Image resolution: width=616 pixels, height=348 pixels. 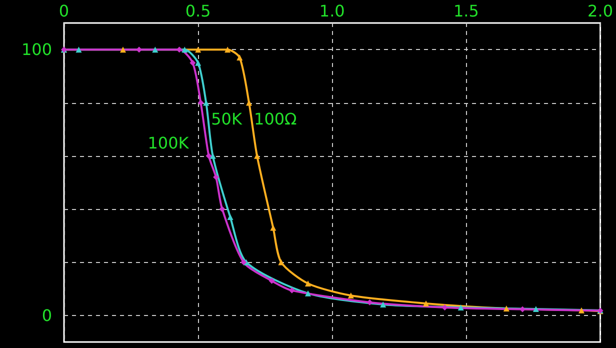 What do you see at coordinates (332, 11) in the screenshot?
I see `x-tick-label: 1.0` at bounding box center [332, 11].